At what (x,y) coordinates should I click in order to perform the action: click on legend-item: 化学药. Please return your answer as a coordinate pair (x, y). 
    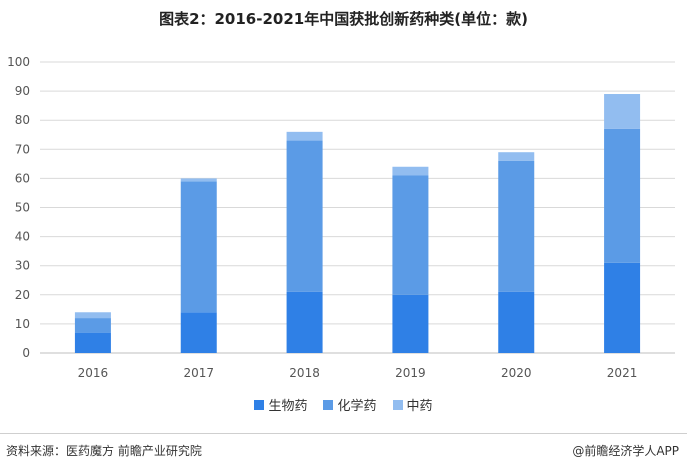
    Looking at the image, I should click on (350, 404).